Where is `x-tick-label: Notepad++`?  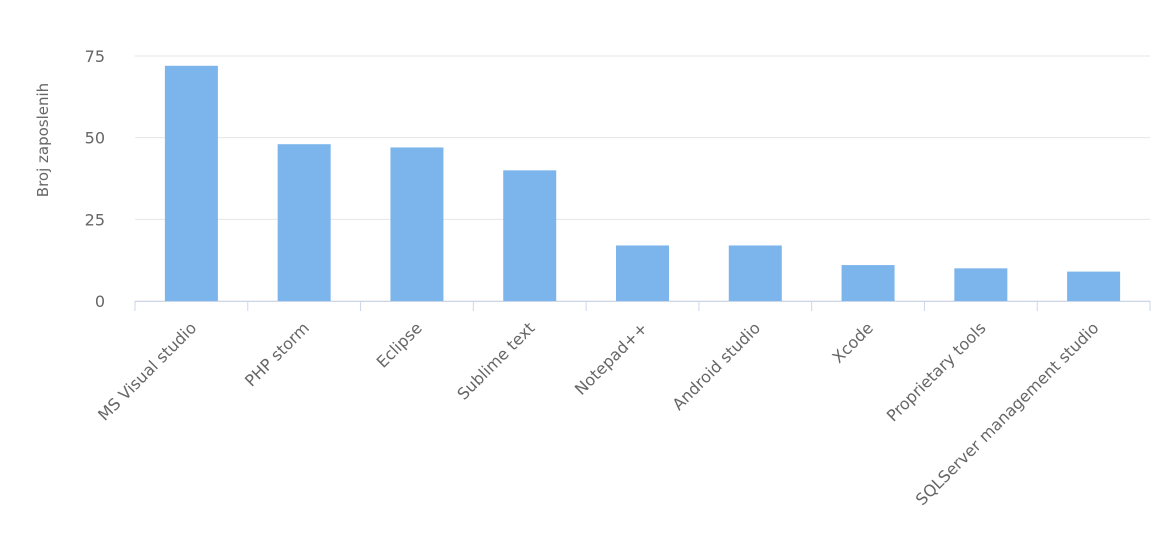
x-tick-label: Notepad++ is located at coordinates (611, 358).